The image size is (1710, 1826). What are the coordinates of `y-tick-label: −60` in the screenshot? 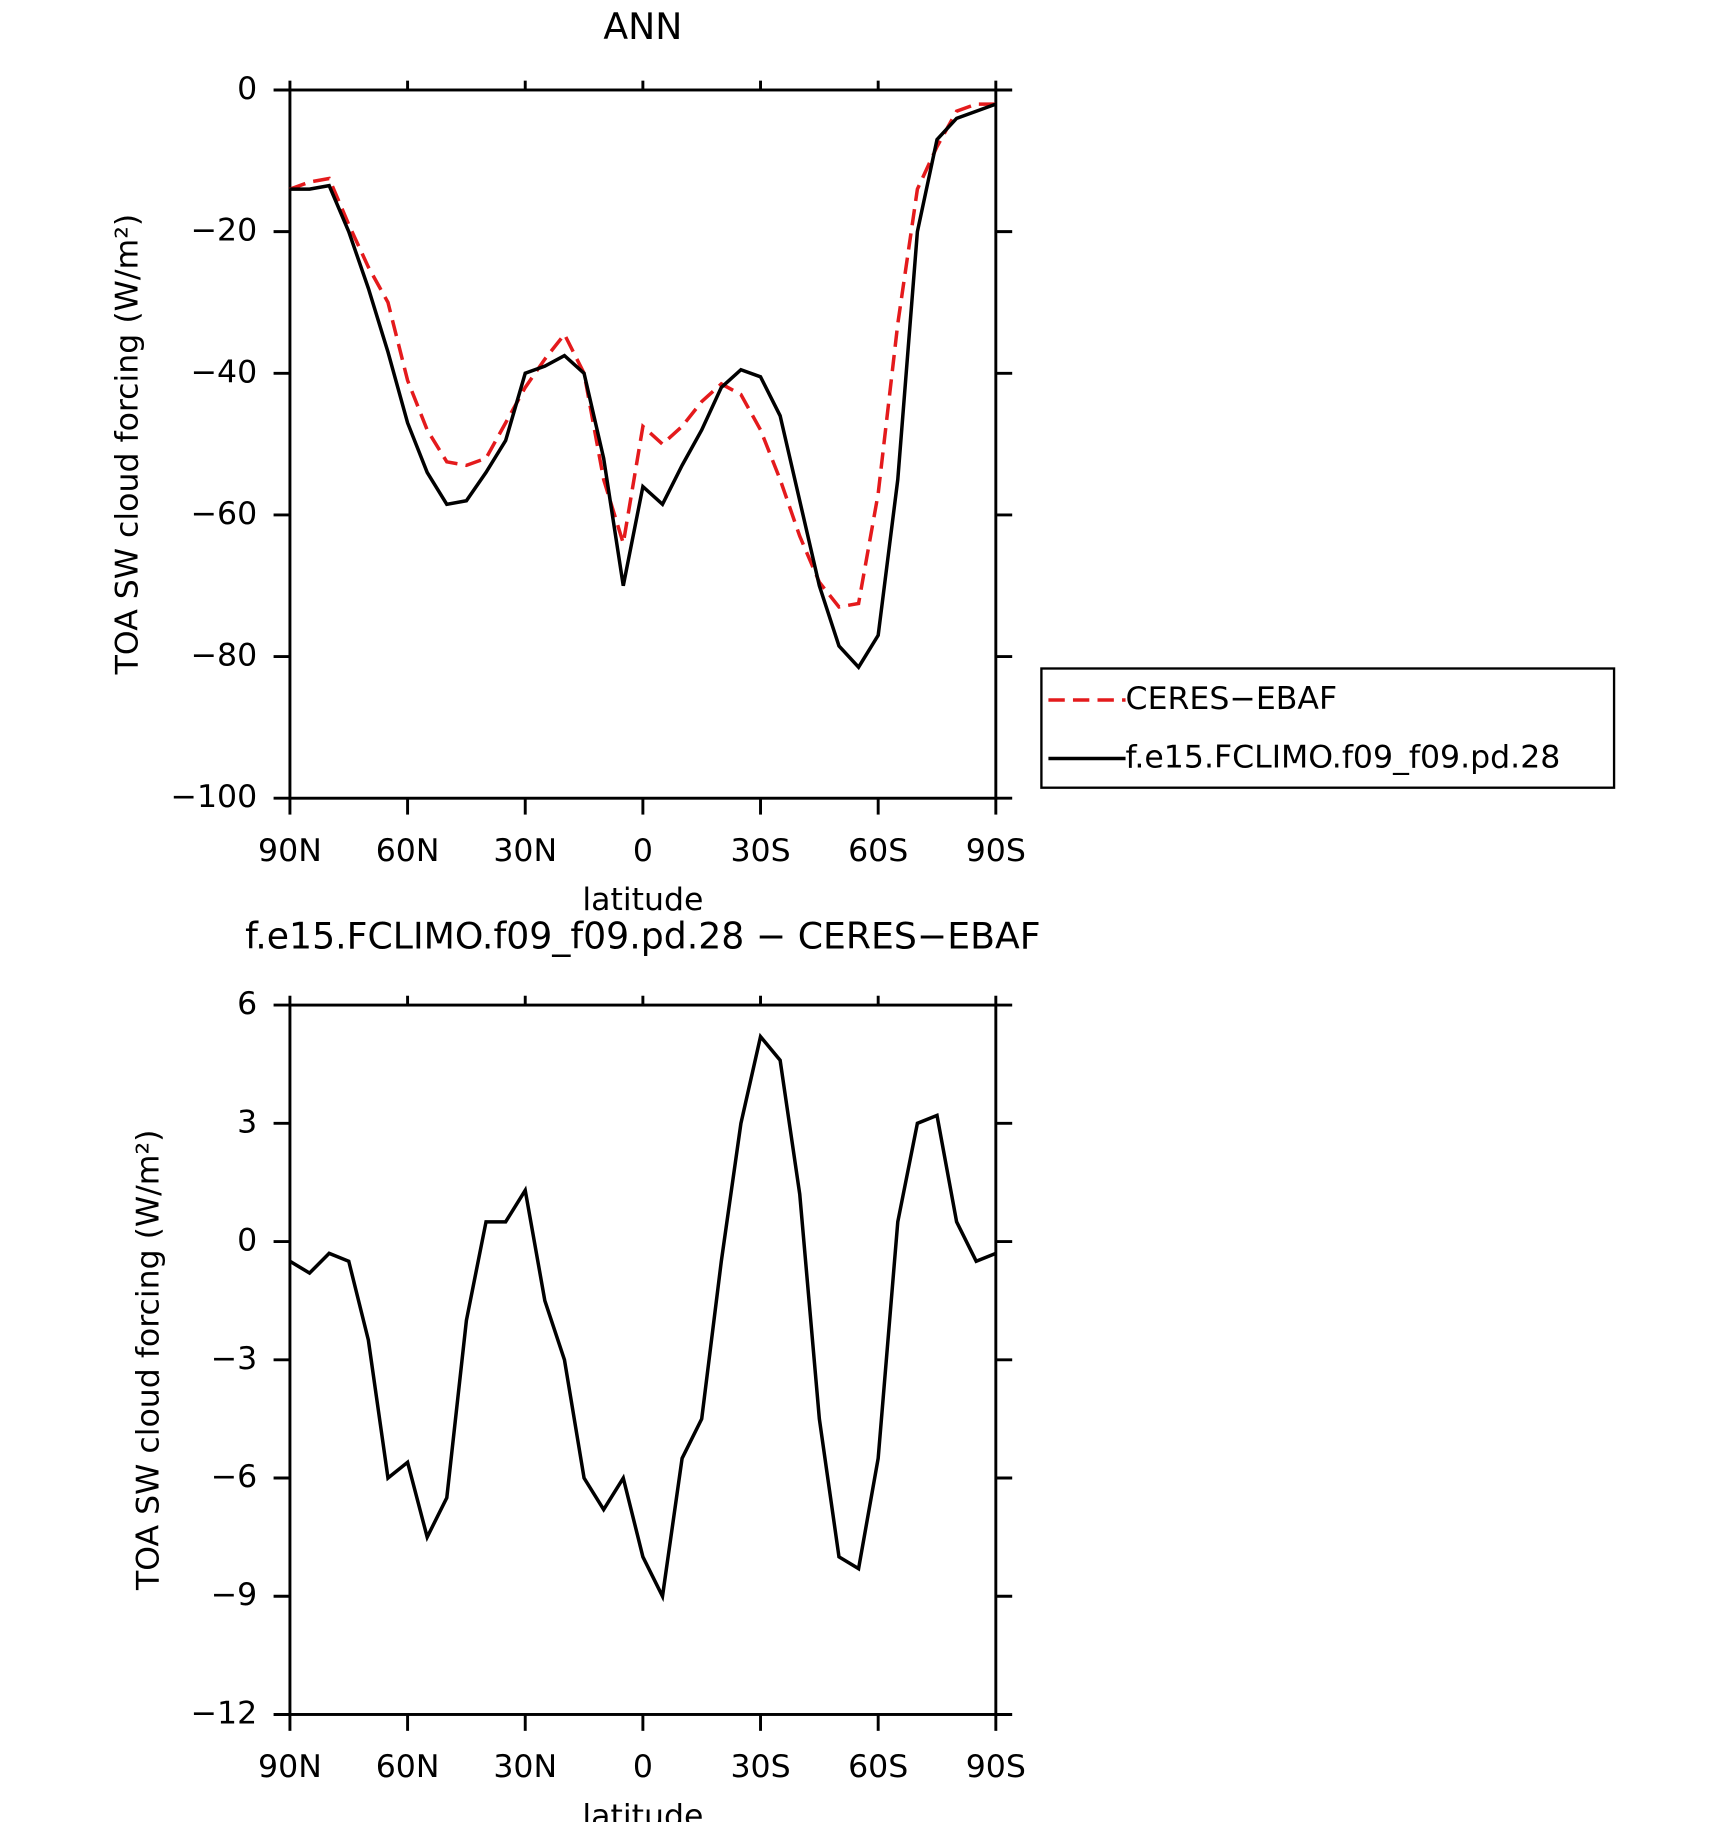 It's located at (224, 514).